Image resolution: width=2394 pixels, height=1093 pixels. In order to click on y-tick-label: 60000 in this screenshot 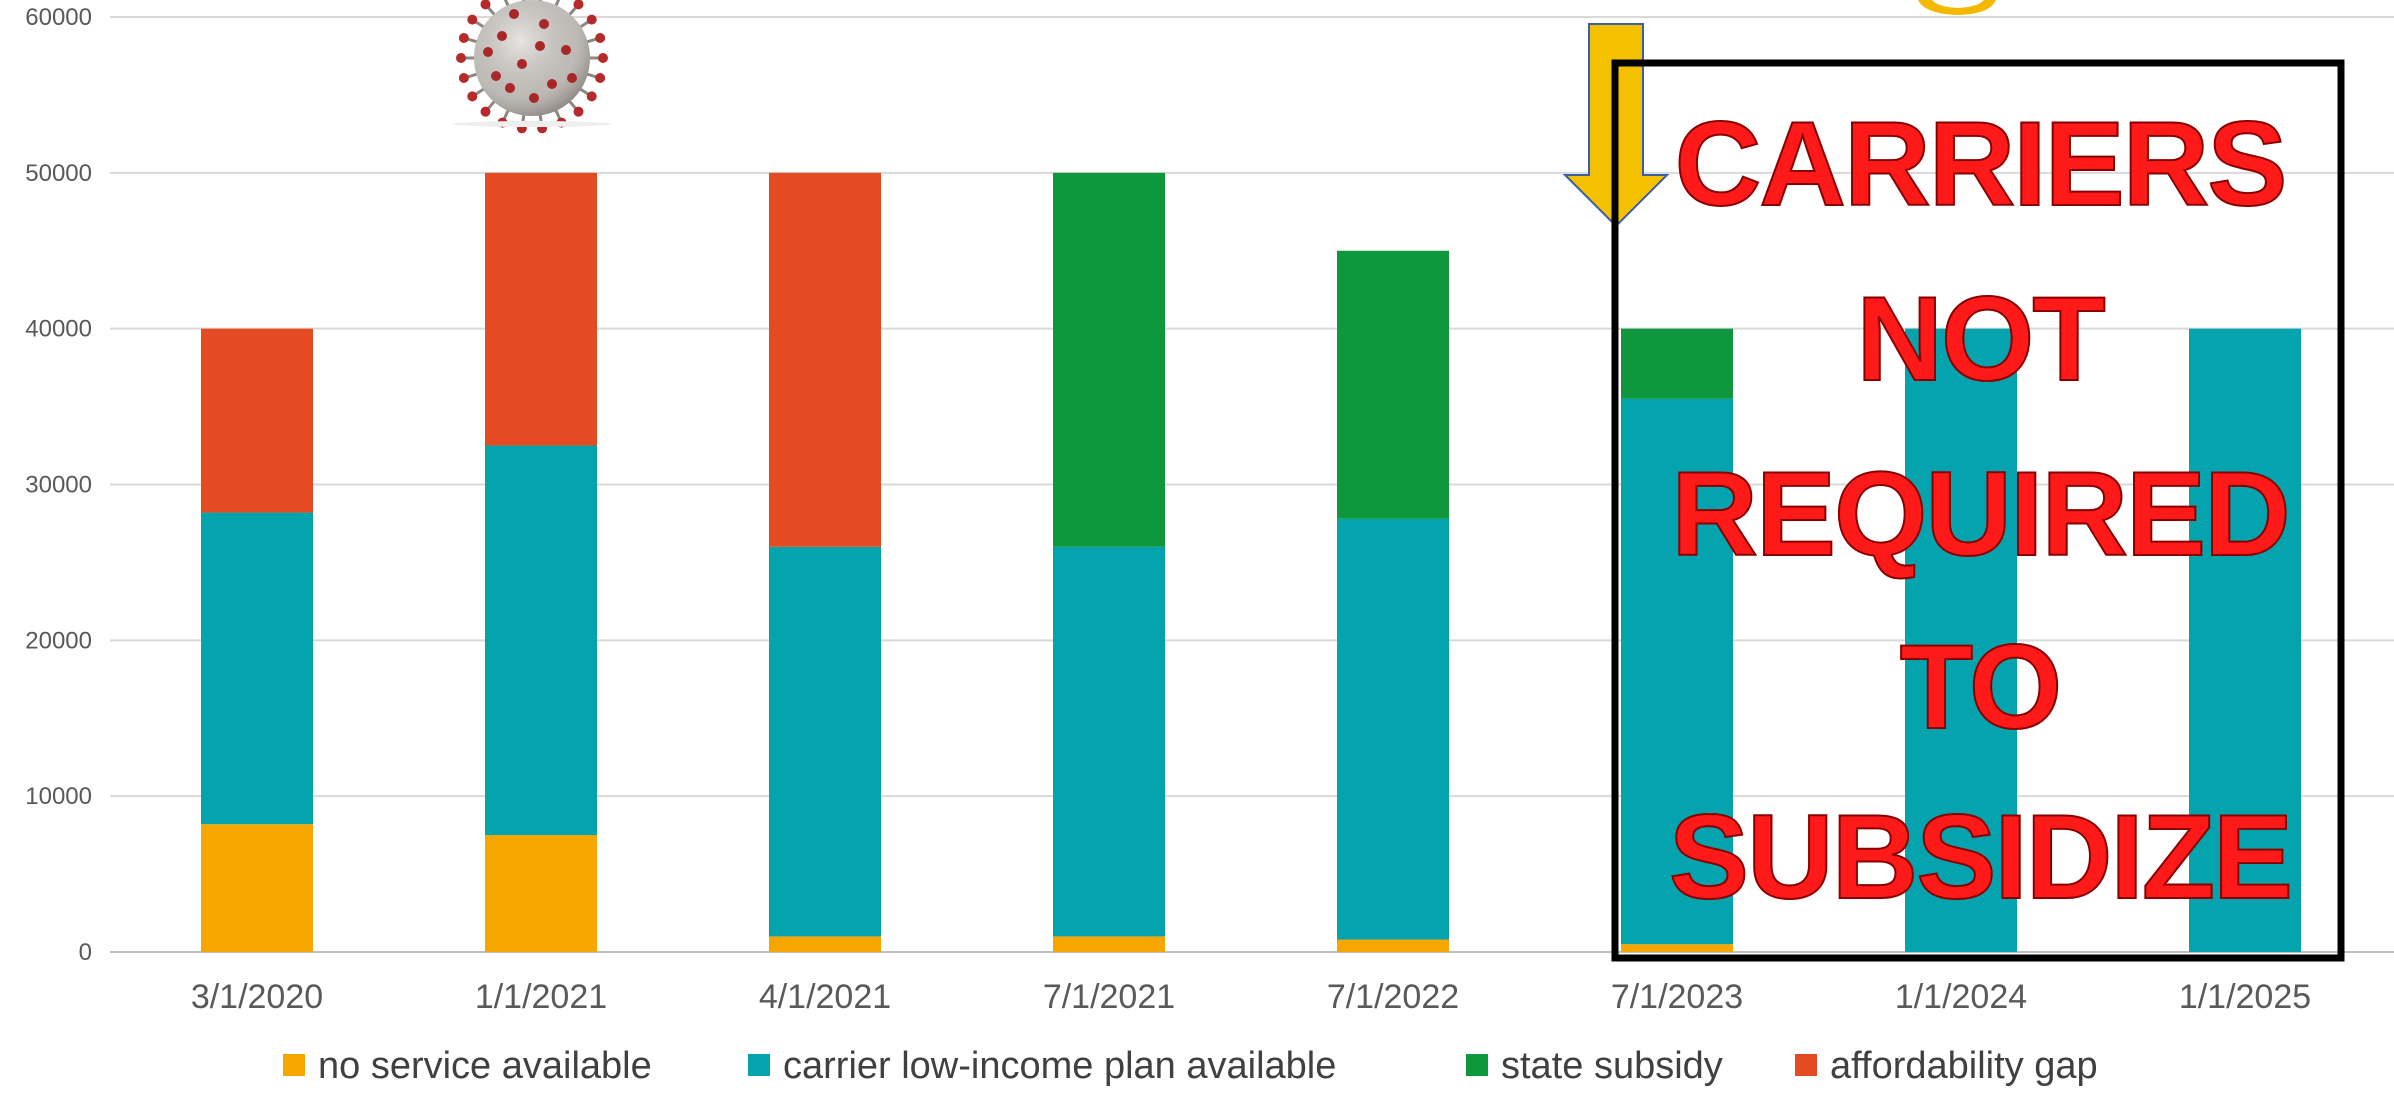, I will do `click(58, 17)`.